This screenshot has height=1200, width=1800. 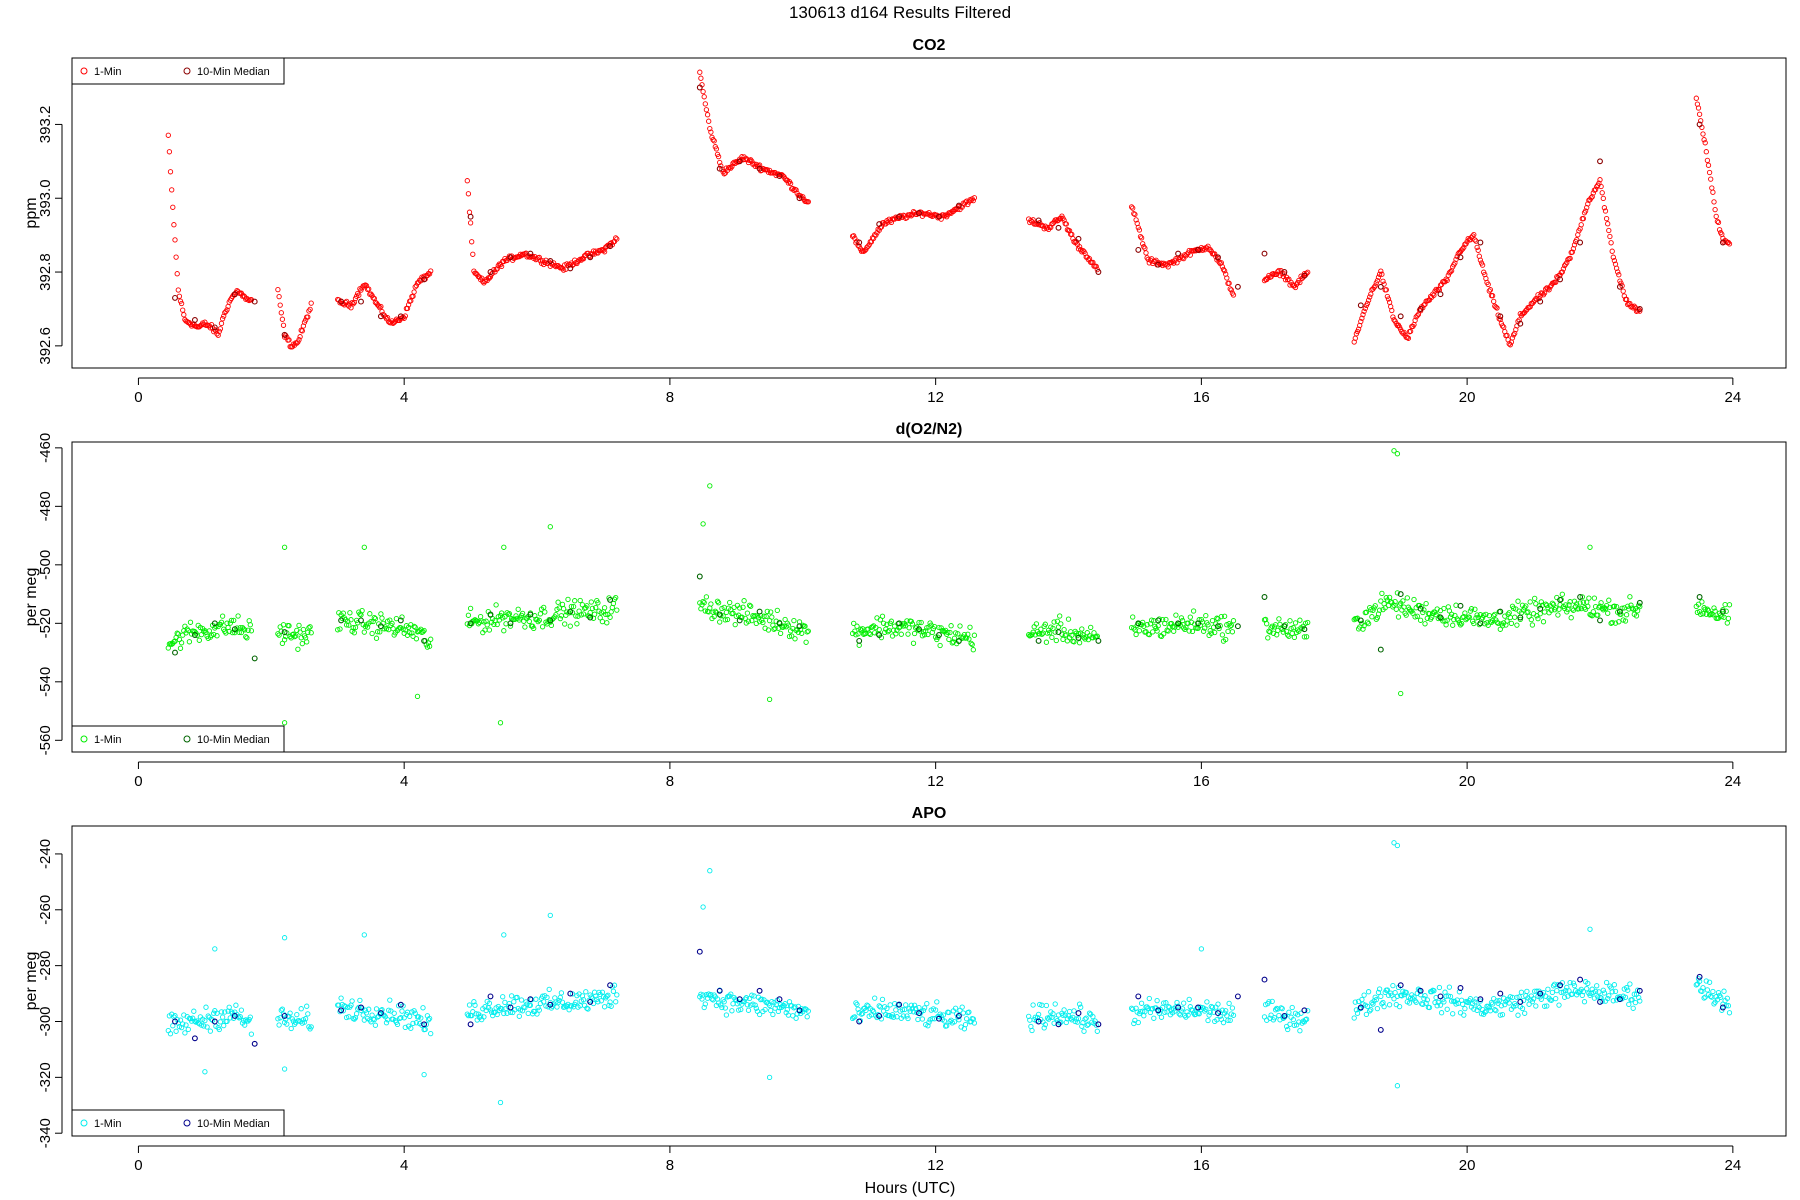 I want to click on legend-label-10min-median: 10-Min Median, so click(x=233, y=1124).